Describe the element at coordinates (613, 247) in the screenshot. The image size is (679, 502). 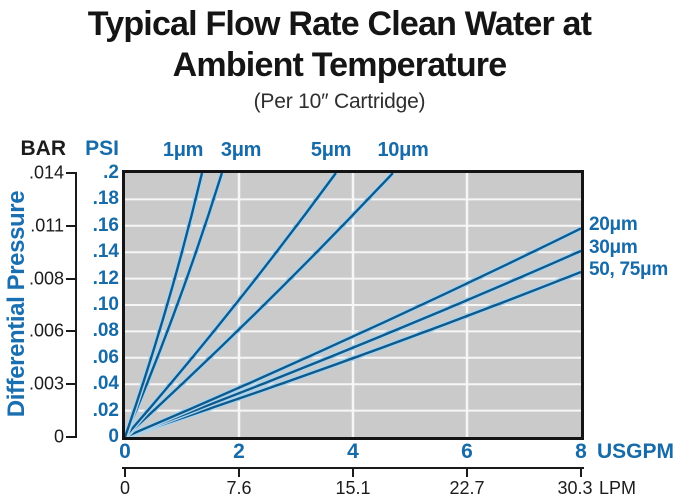
I see `micron-label-right: 30μm` at that location.